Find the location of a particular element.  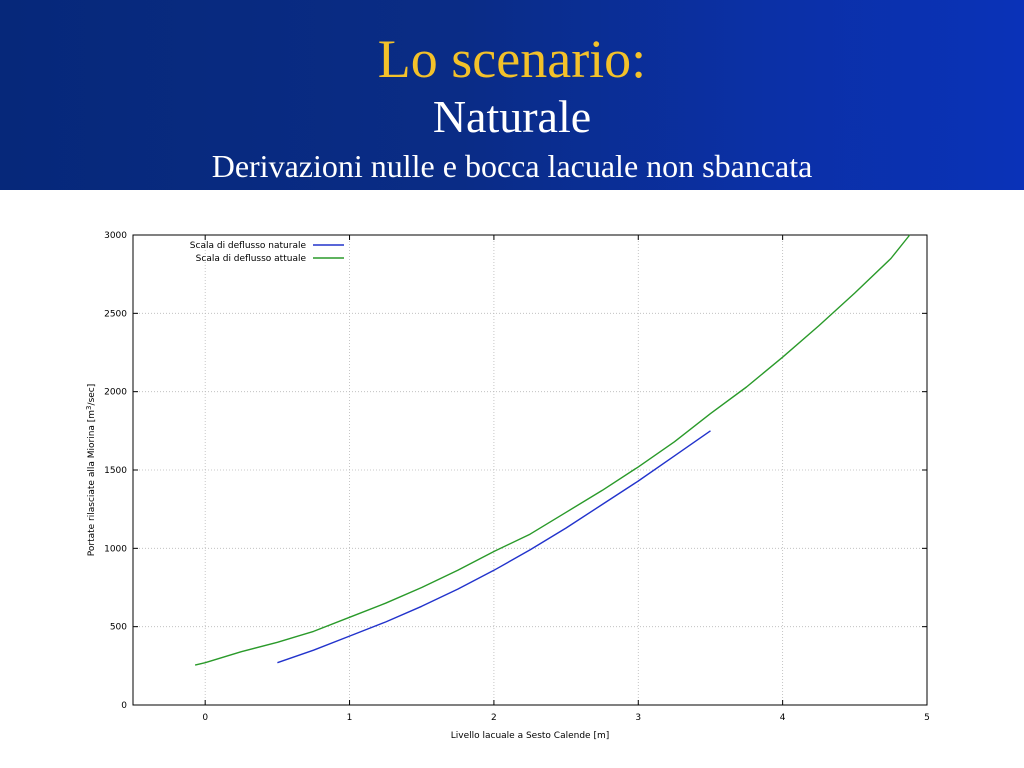

y-tick-label: 1000 is located at coordinates (115, 549).